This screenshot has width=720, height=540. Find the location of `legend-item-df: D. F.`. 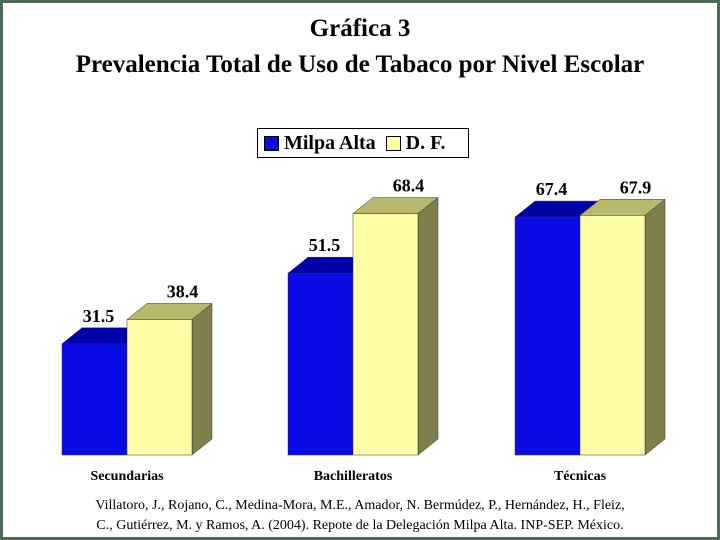

legend-item-df: D. F. is located at coordinates (415, 143).